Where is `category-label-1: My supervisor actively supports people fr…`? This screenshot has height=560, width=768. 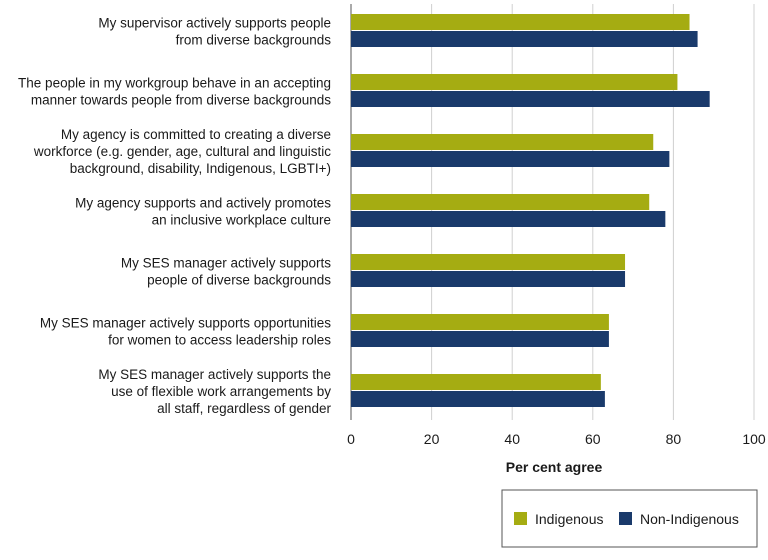 category-label-1: My supervisor actively supports people fr… is located at coordinates (214, 32).